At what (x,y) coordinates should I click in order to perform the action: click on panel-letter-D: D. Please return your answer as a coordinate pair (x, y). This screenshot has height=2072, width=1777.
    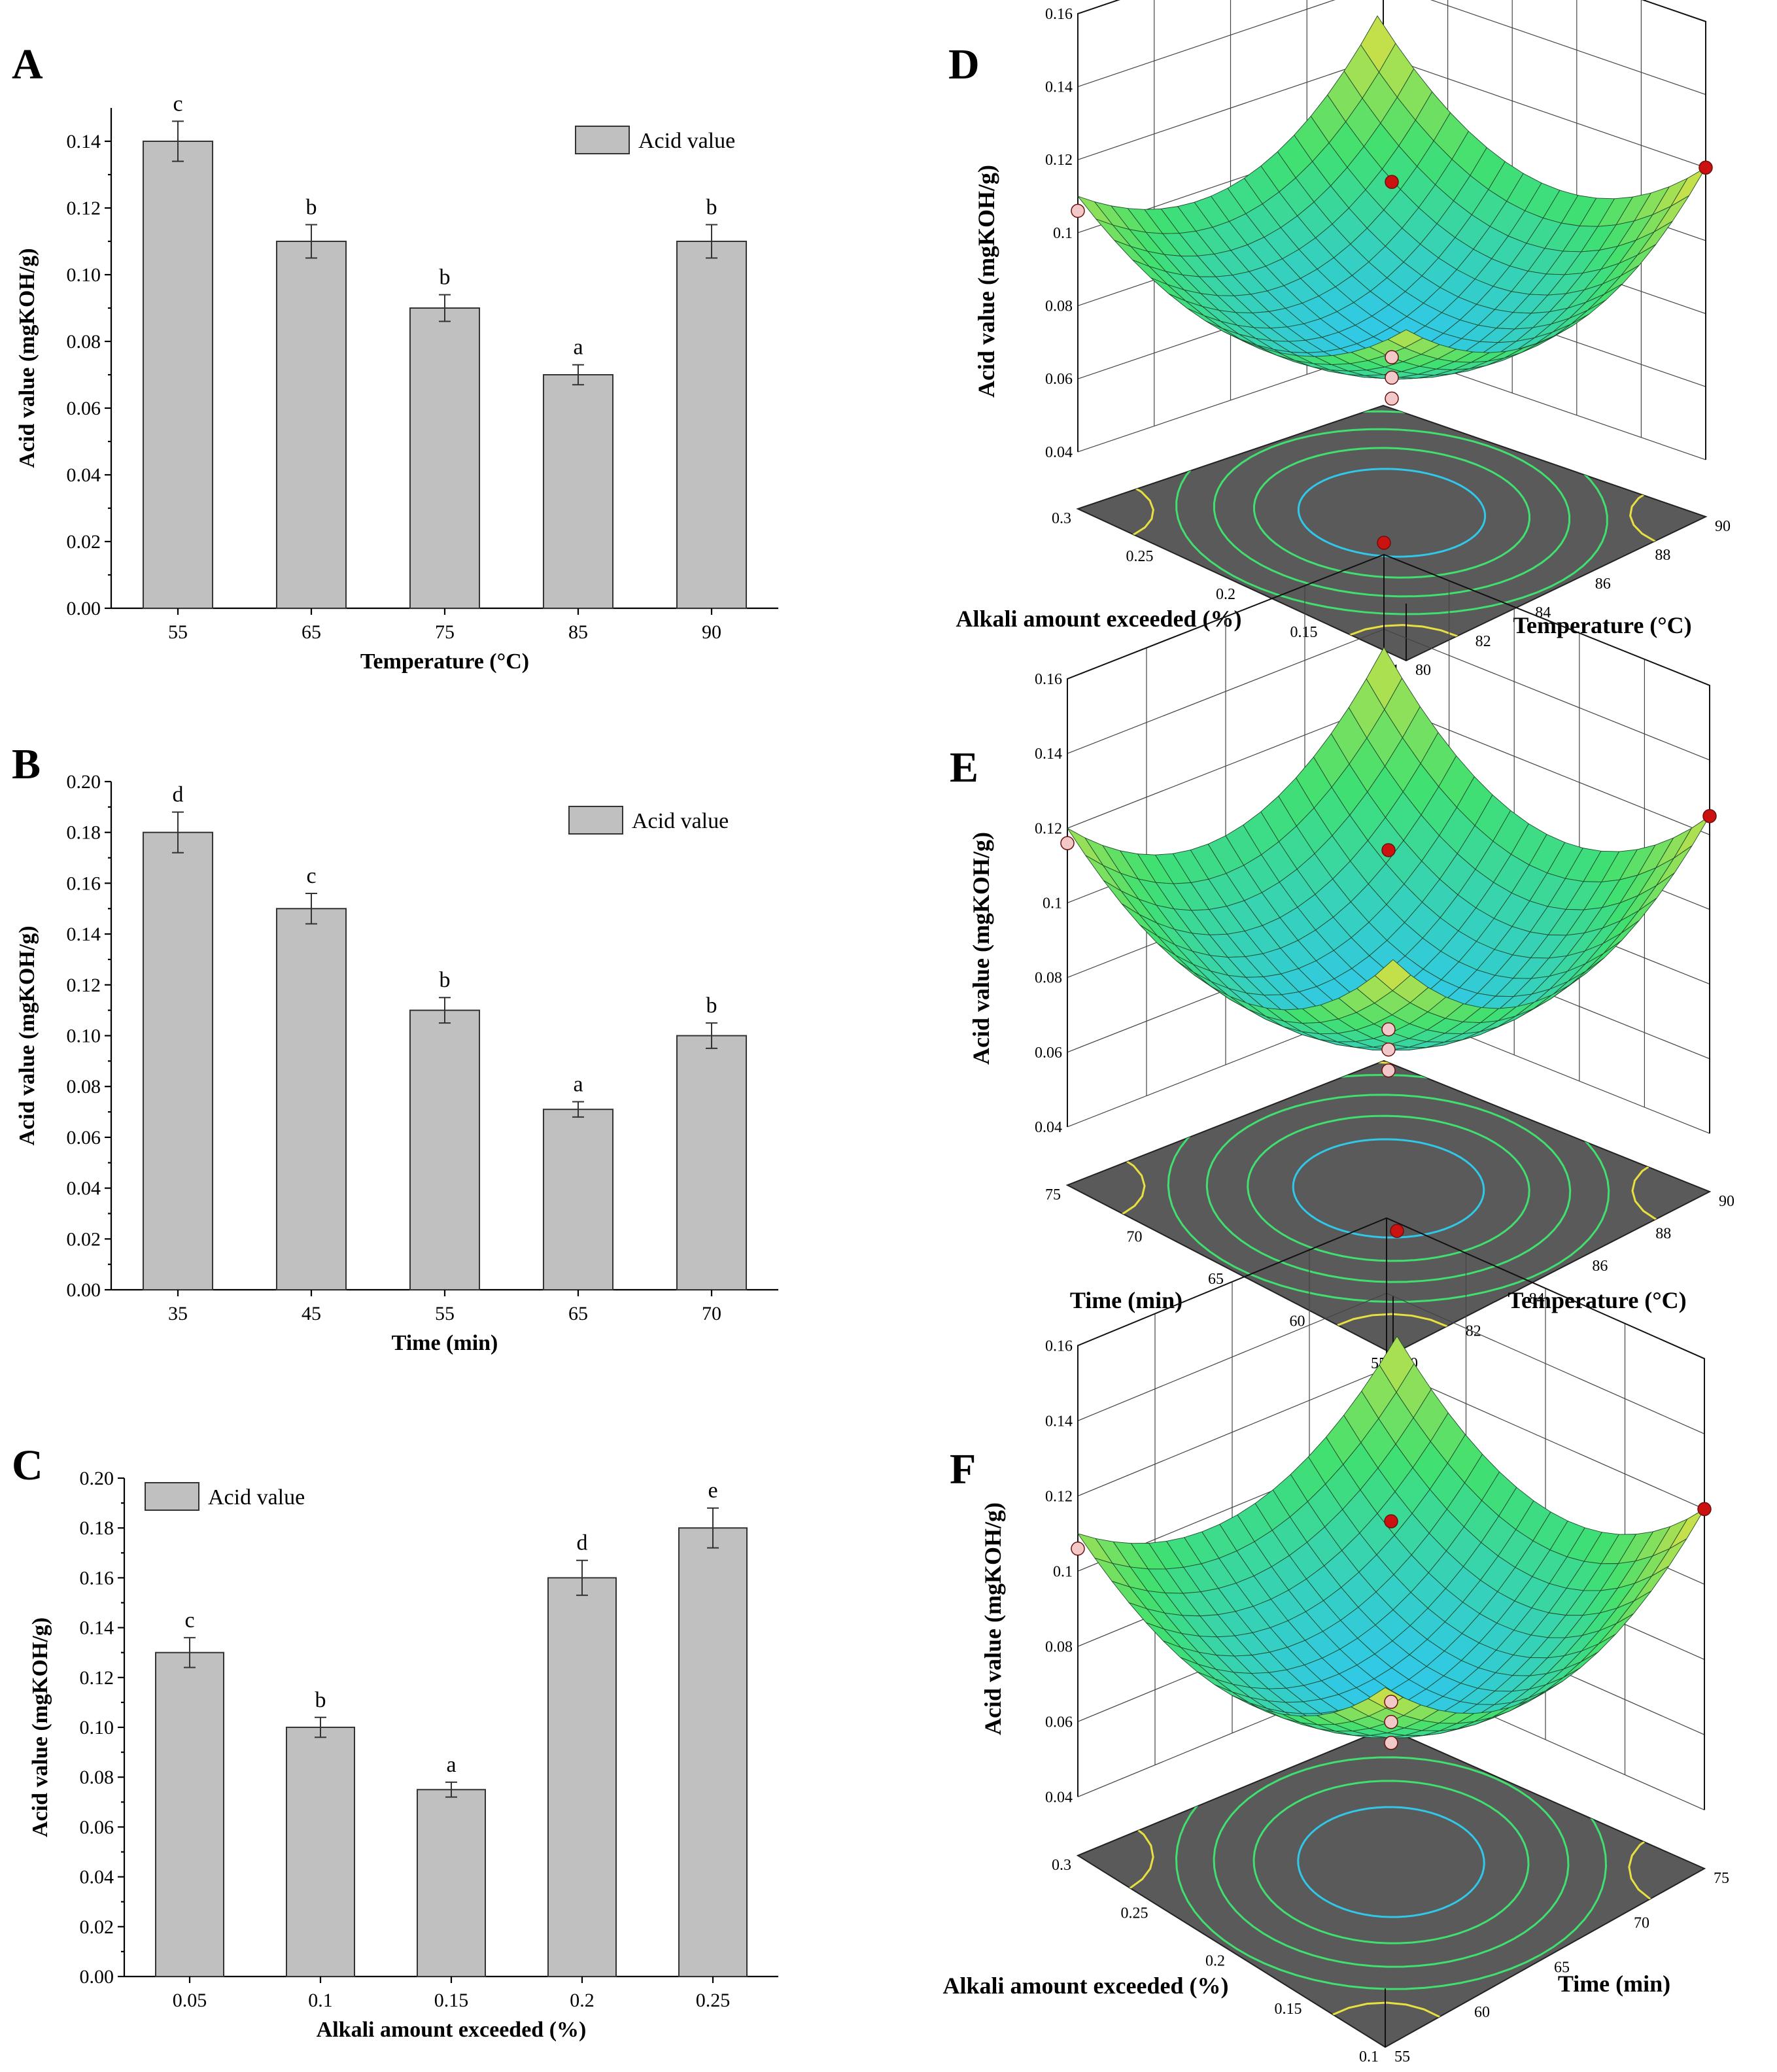
    Looking at the image, I should click on (964, 65).